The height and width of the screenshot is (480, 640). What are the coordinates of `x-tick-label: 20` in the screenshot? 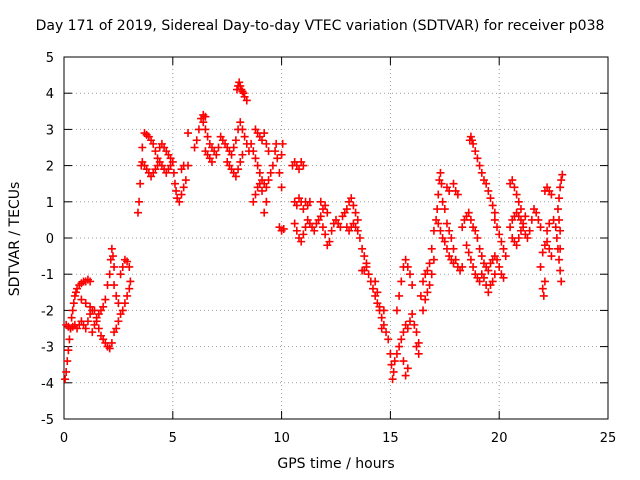 It's located at (499, 438).